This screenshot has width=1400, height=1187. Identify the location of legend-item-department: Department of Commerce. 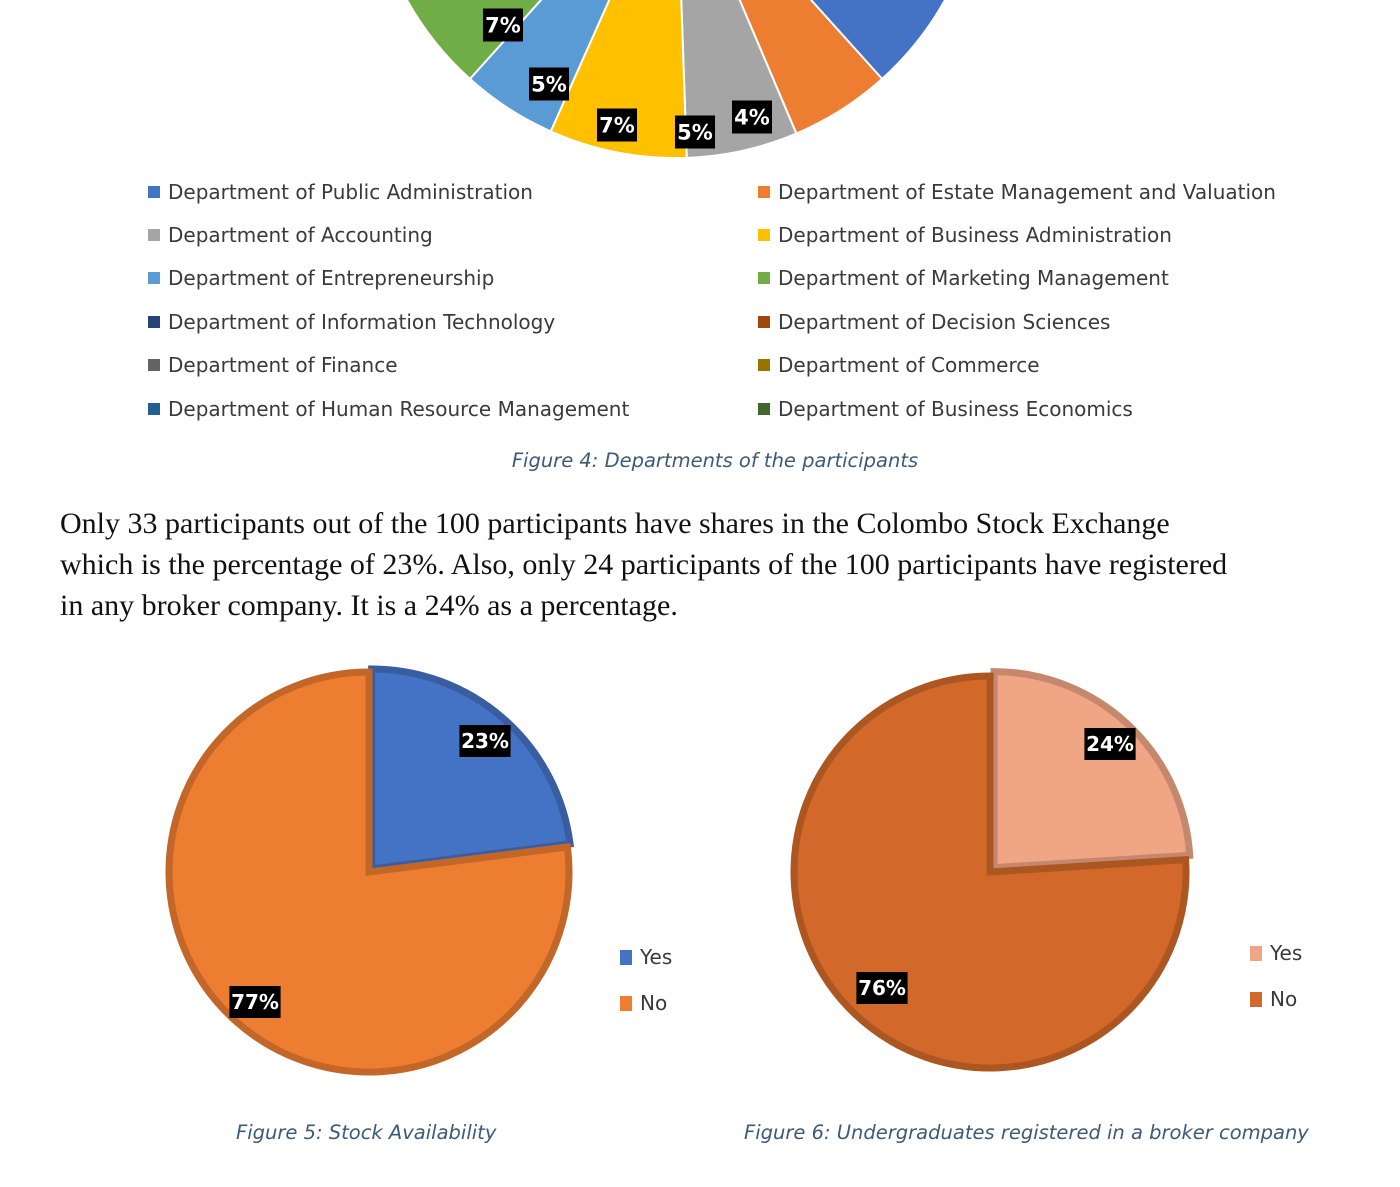
(1053, 365).